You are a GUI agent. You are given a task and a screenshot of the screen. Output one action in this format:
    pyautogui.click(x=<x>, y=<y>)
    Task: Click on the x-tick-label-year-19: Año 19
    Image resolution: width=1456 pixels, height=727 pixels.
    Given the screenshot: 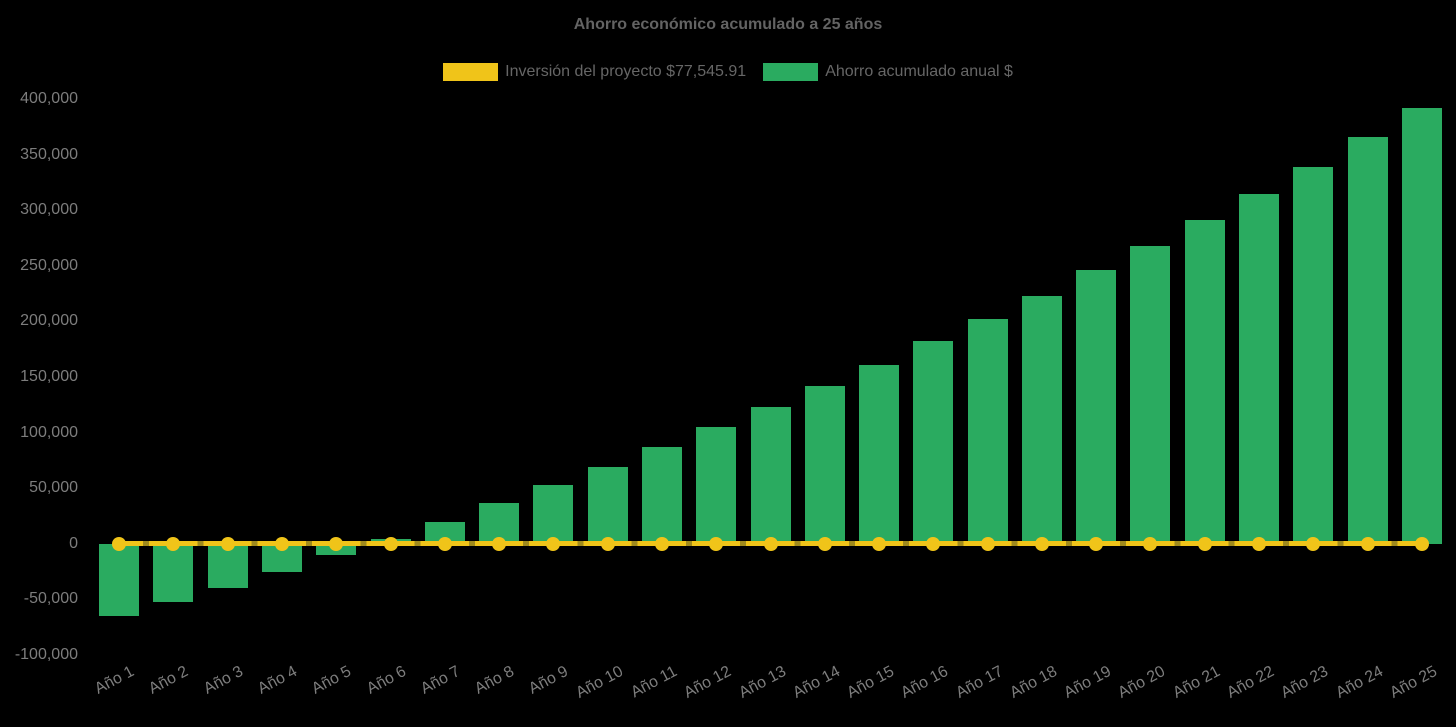 What is the action you would take?
    pyautogui.click(x=1088, y=682)
    